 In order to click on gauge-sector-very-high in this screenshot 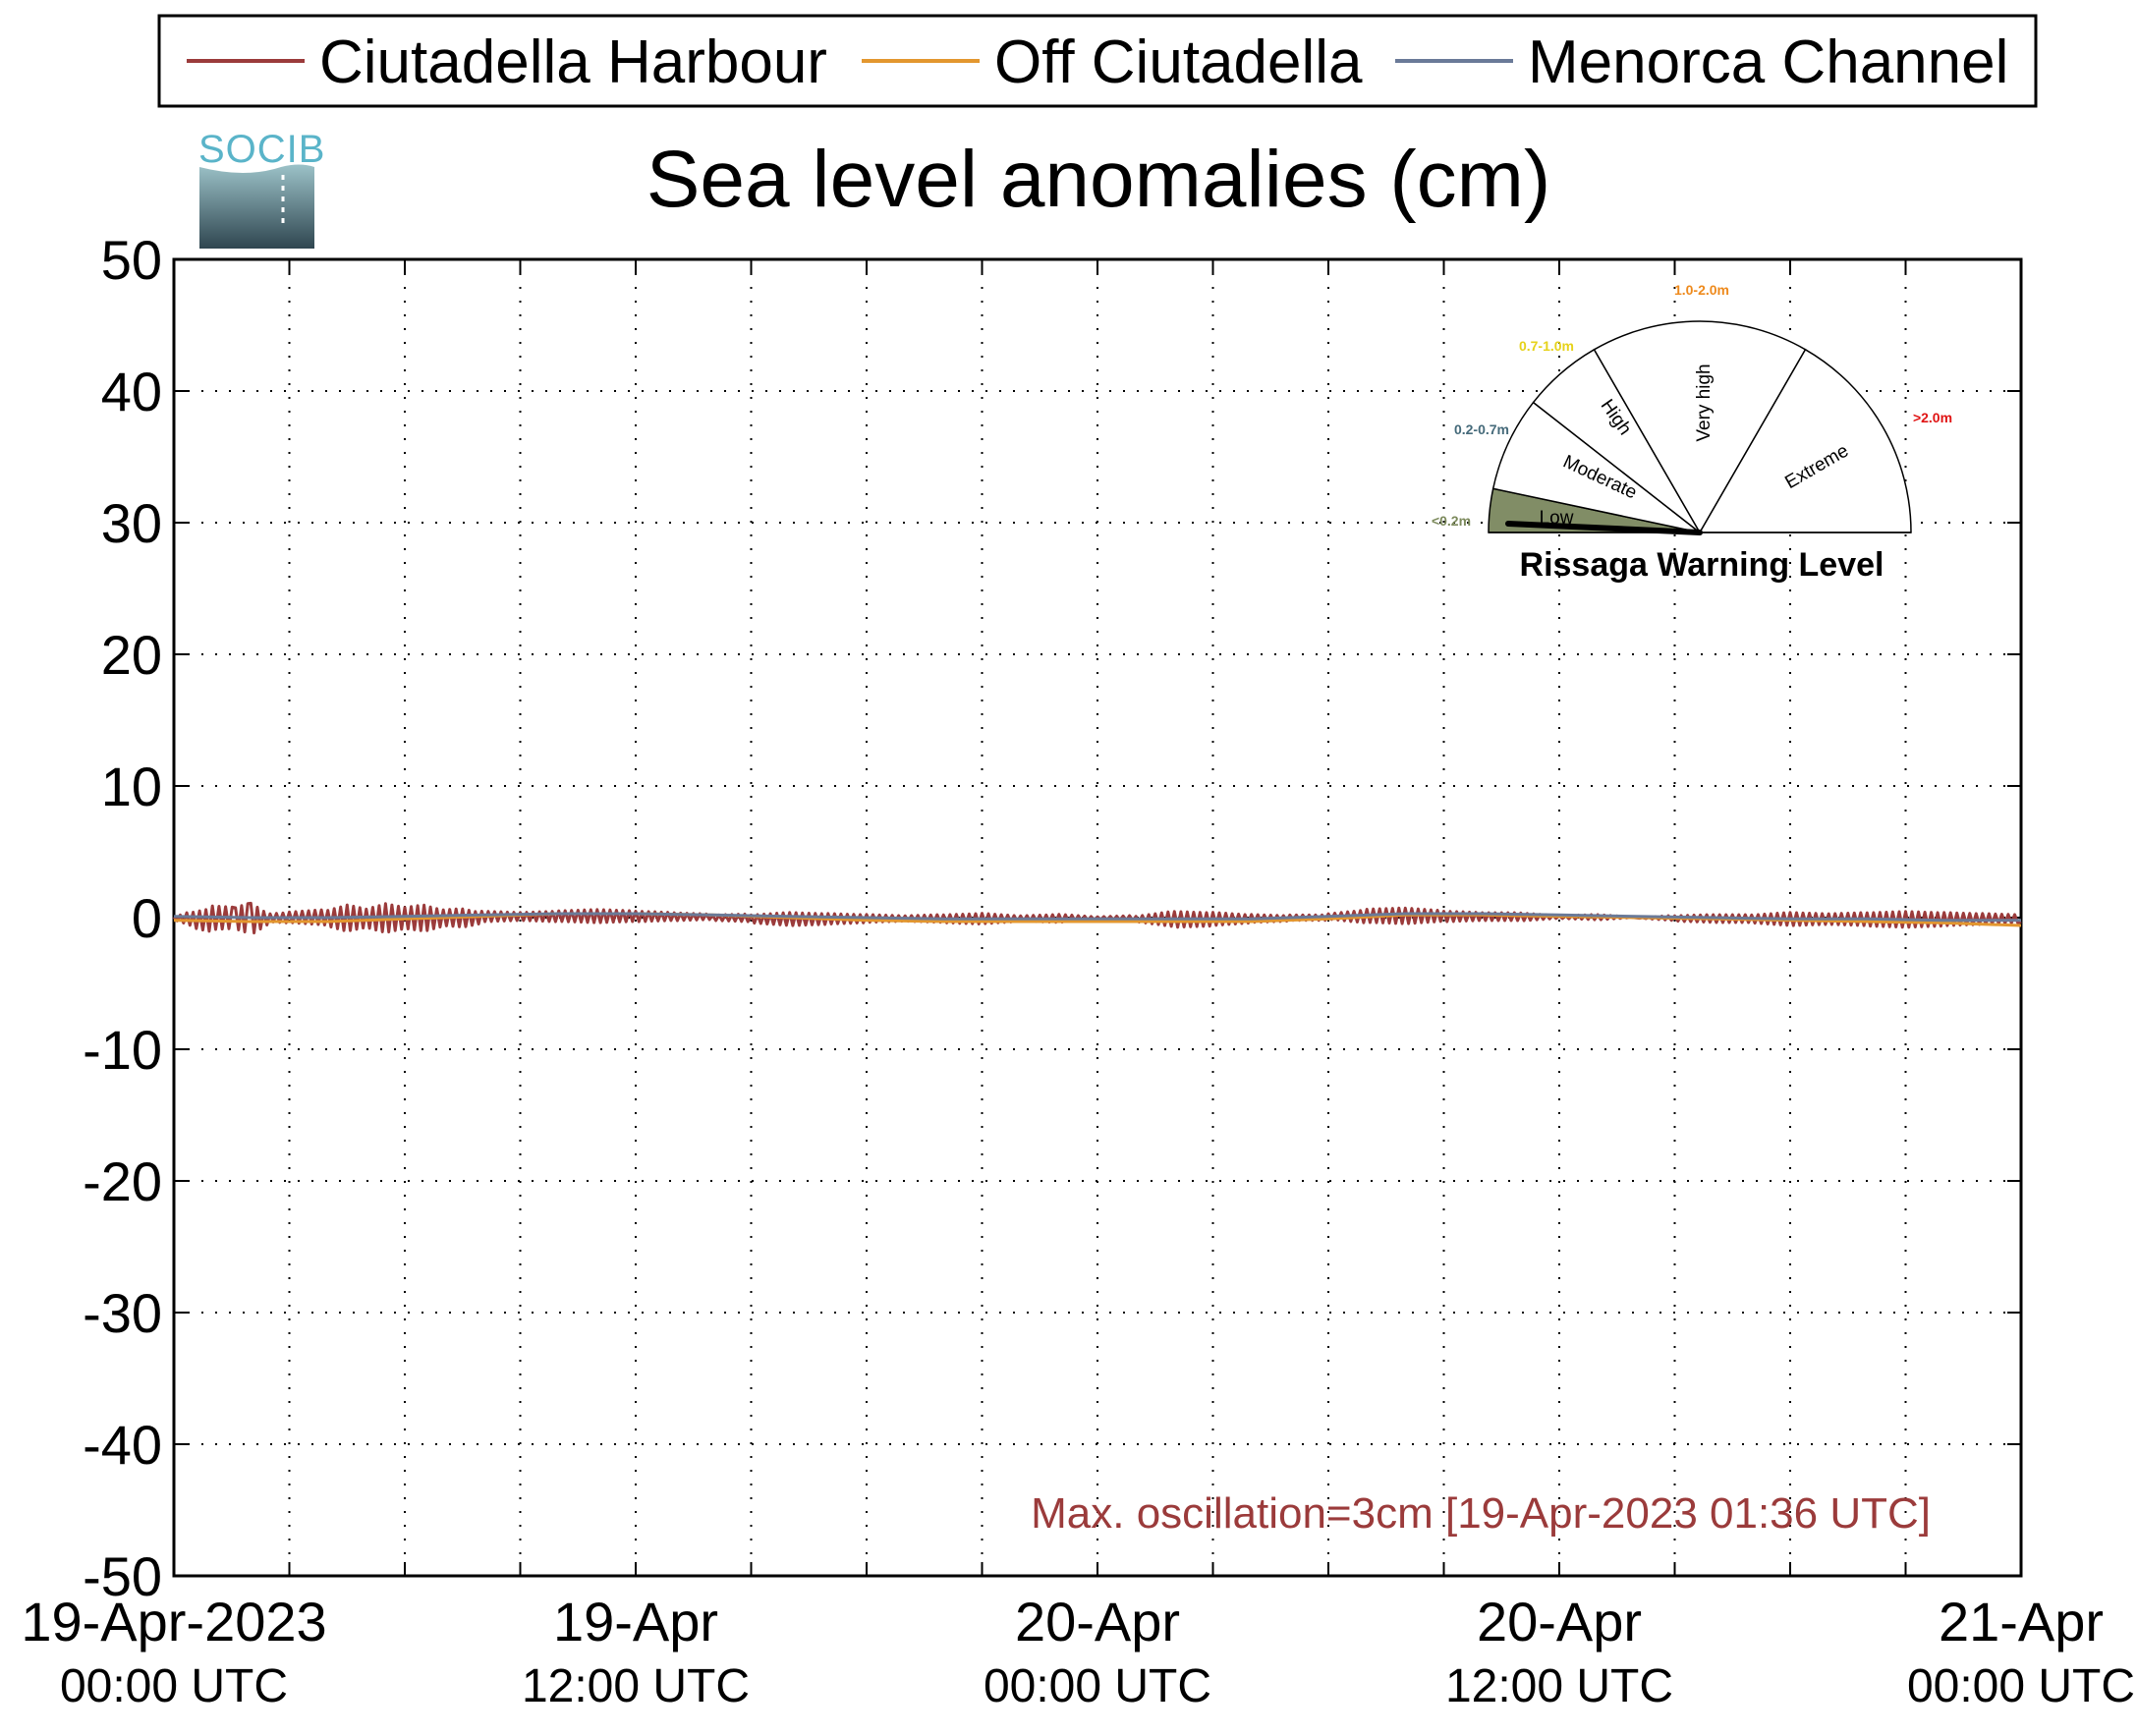, I will do `click(1700, 427)`.